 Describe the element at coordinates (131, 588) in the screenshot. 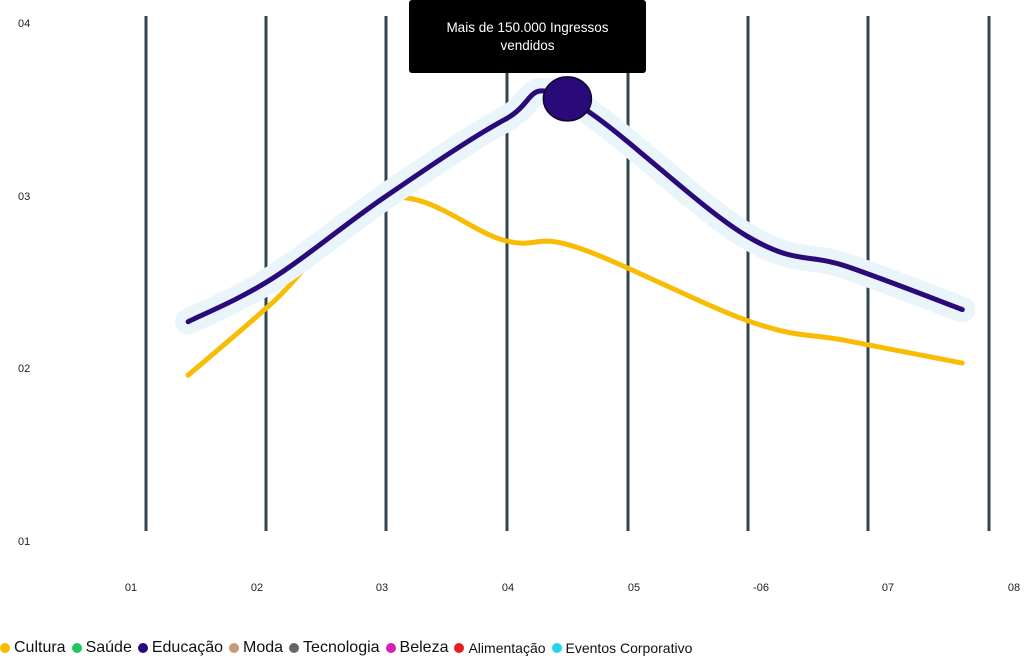

I see `x-tick-label: 01` at that location.